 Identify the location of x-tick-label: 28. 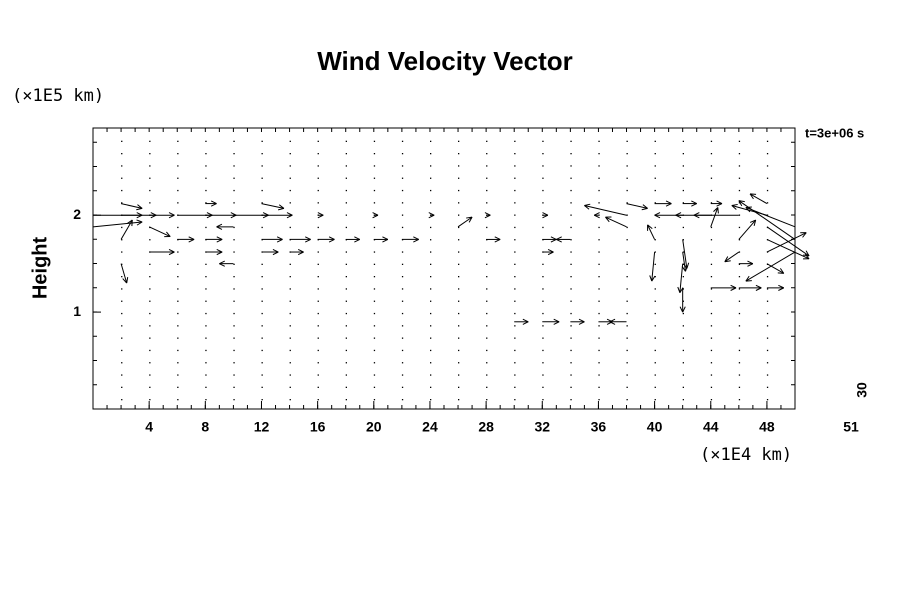
(486, 427).